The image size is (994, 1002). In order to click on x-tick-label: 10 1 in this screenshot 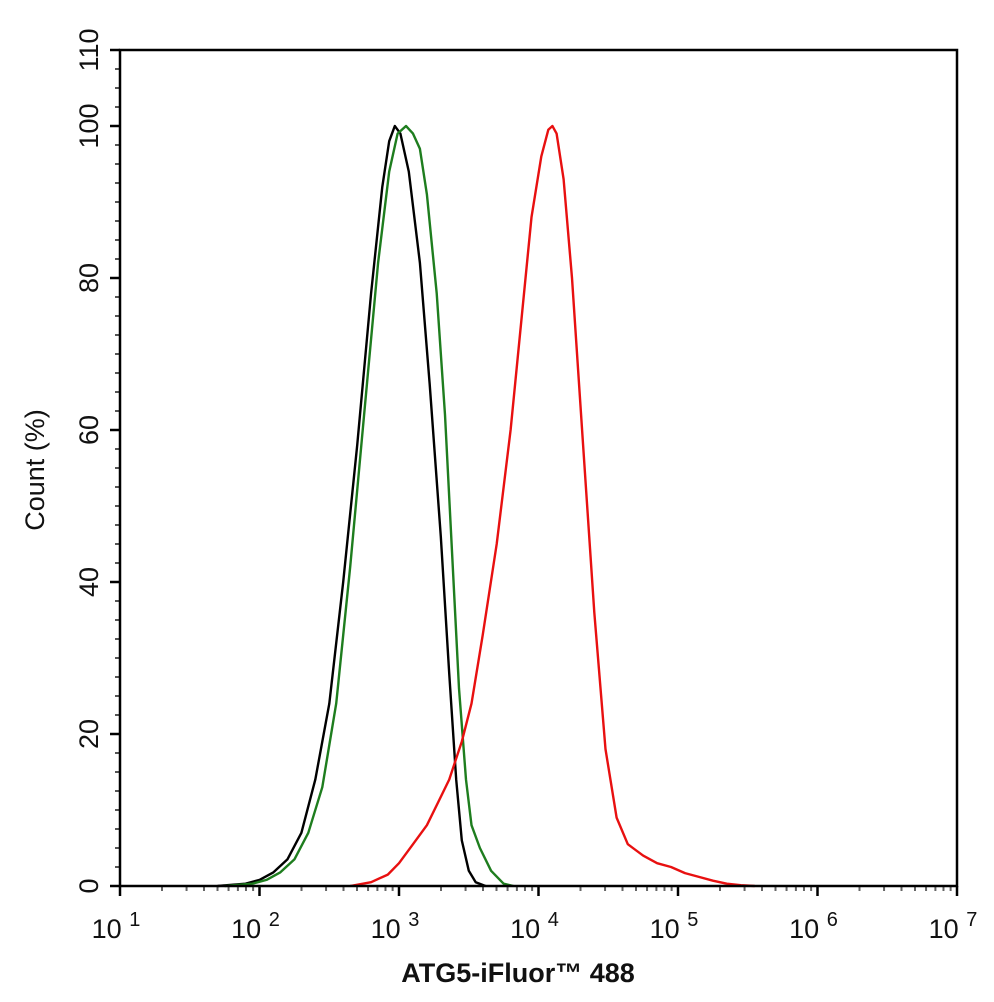, I will do `click(116, 926)`.